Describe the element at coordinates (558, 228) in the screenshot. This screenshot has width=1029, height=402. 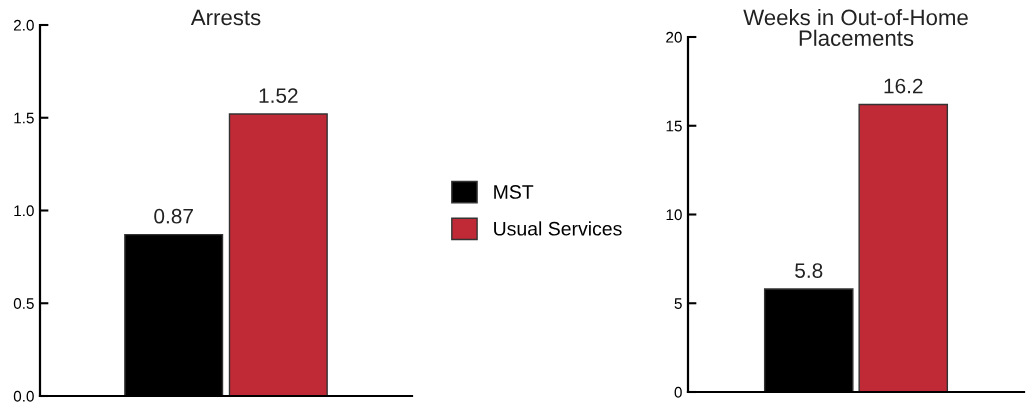
I see `legend-label: Usual Services` at that location.